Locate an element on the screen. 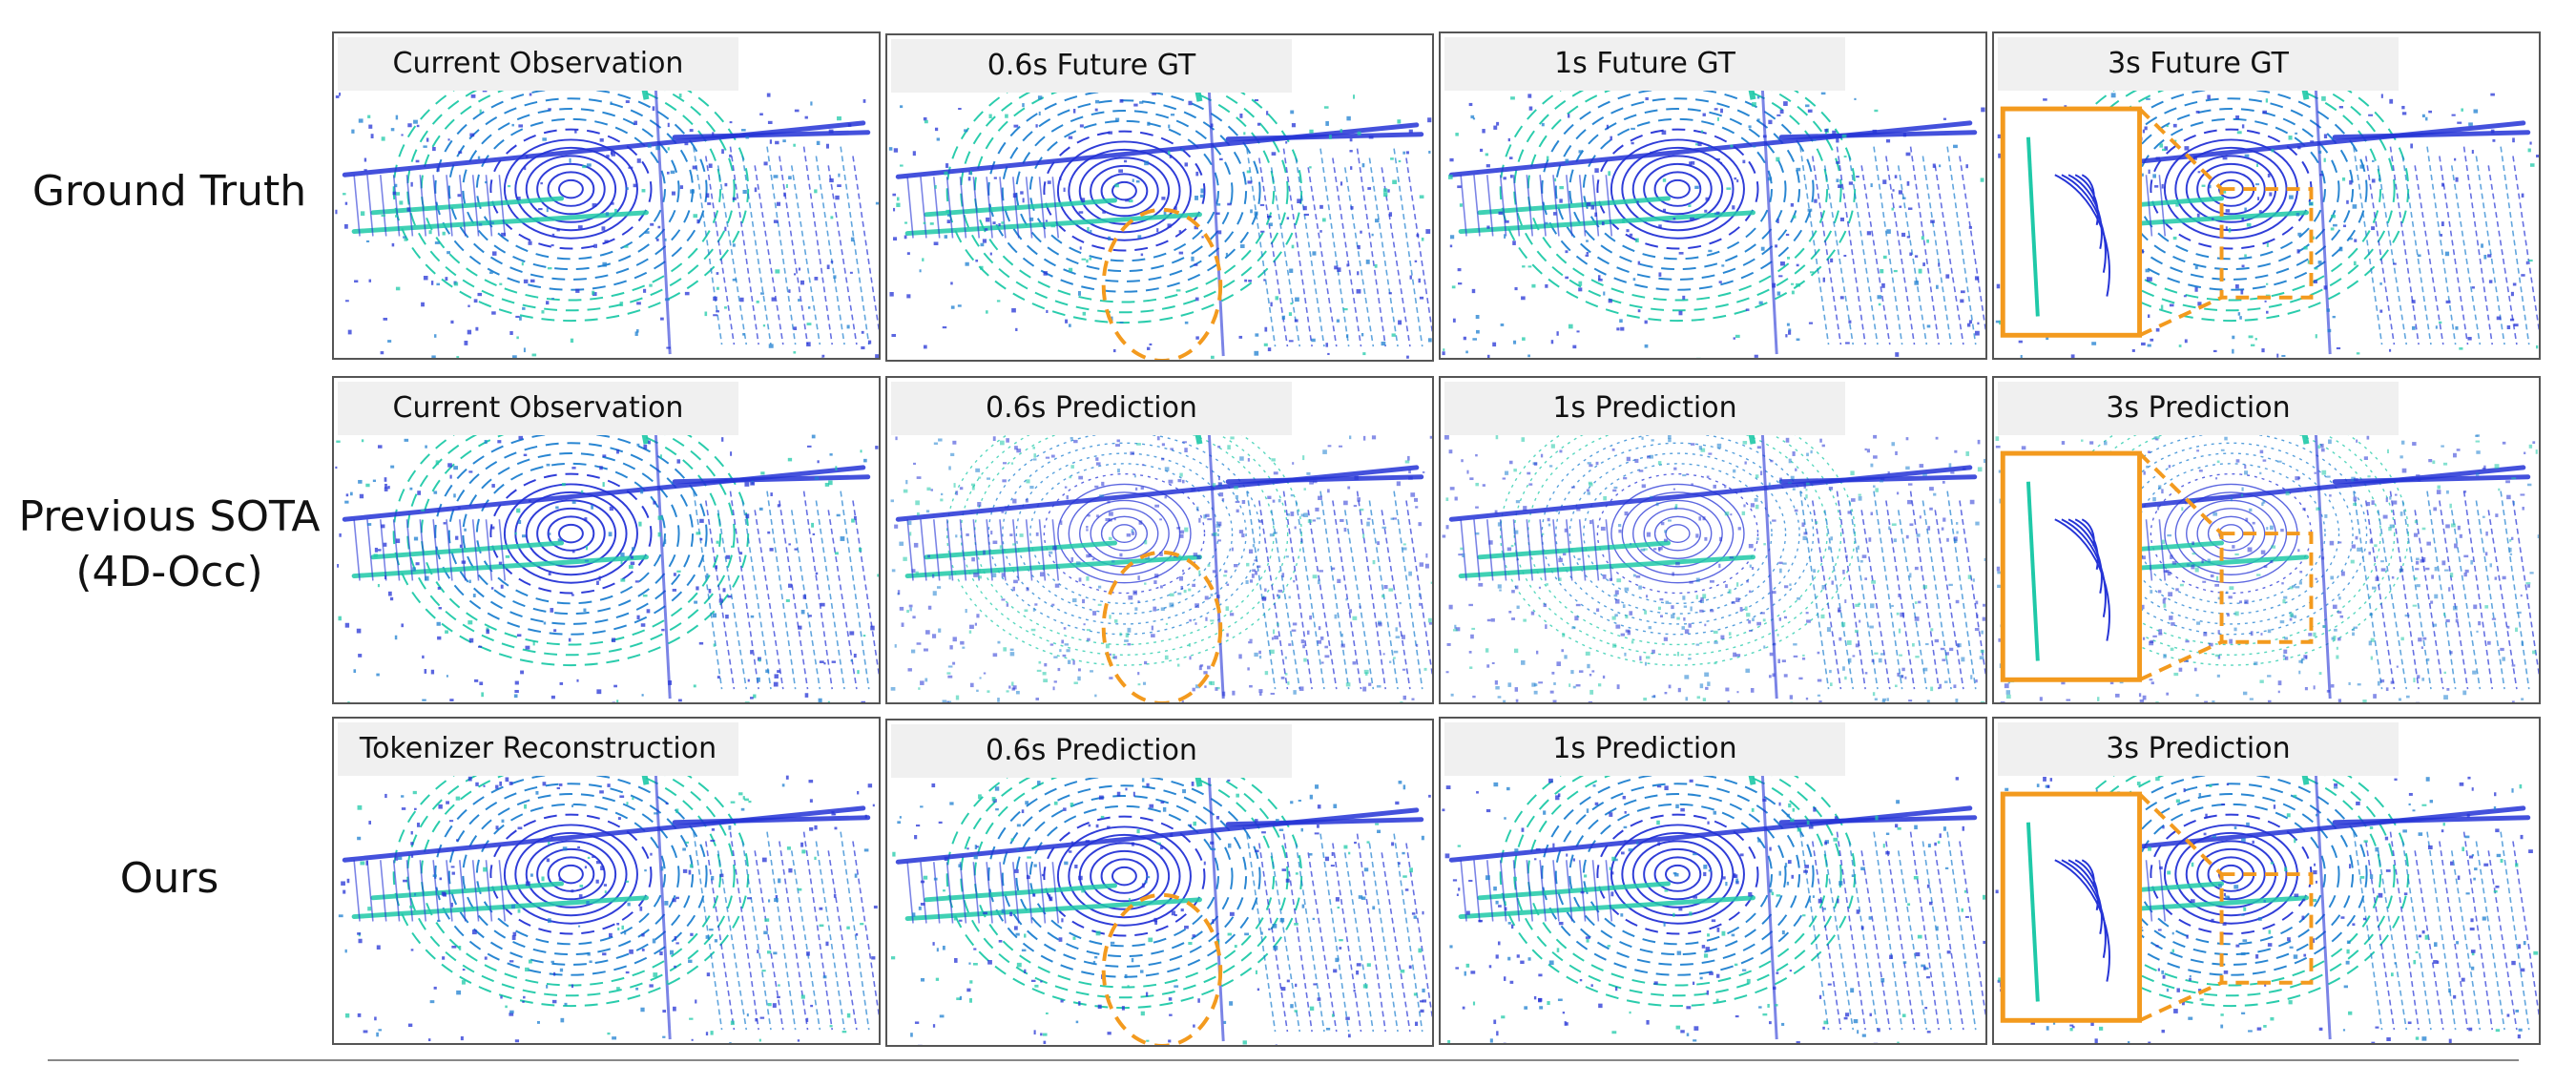  panel-ours-3s: 3s Prediction is located at coordinates (2266, 881).